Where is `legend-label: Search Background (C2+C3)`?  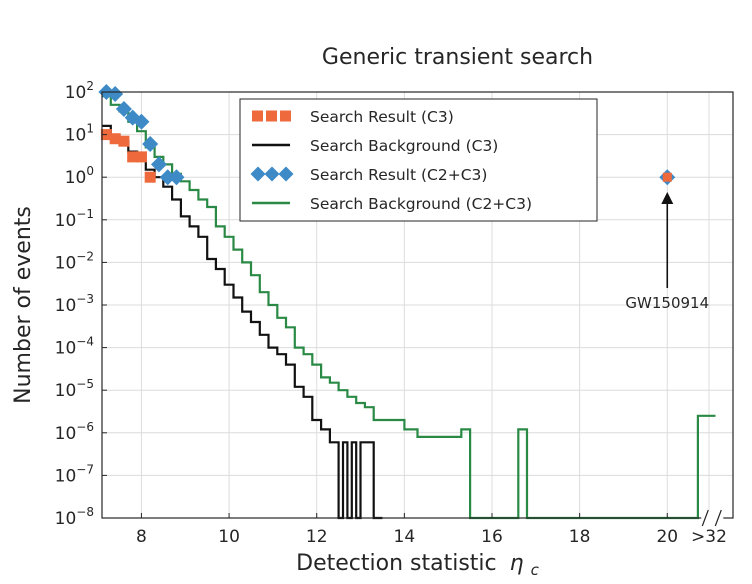
legend-label: Search Background (C2+C3) is located at coordinates (421, 204).